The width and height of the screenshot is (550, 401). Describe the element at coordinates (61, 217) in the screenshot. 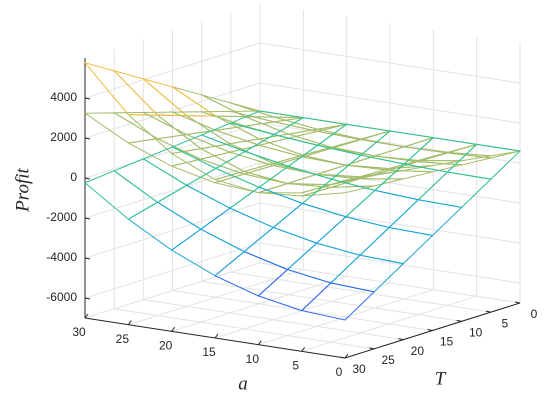

I see `z-tick-label: -2000` at that location.